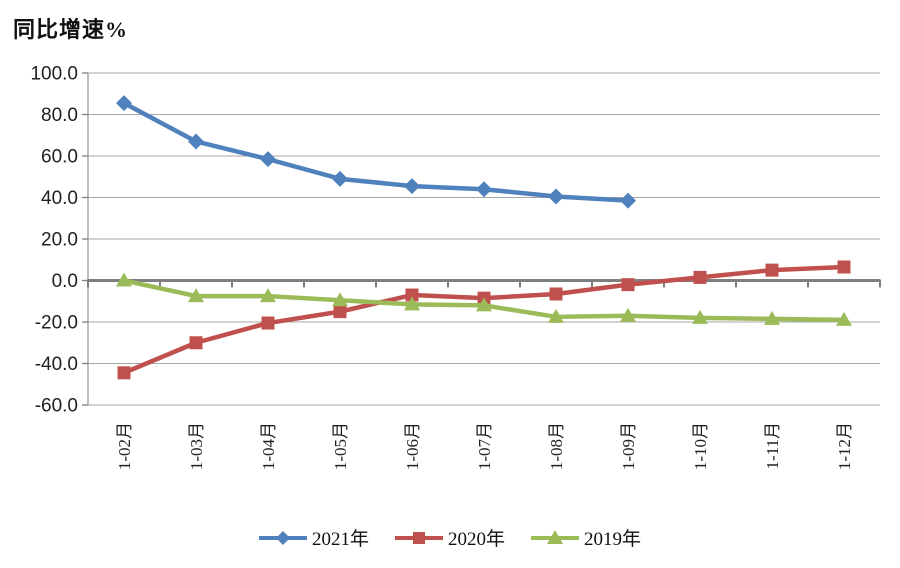  Describe the element at coordinates (196, 446) in the screenshot. I see `x-tick-label: 1-03月` at that location.